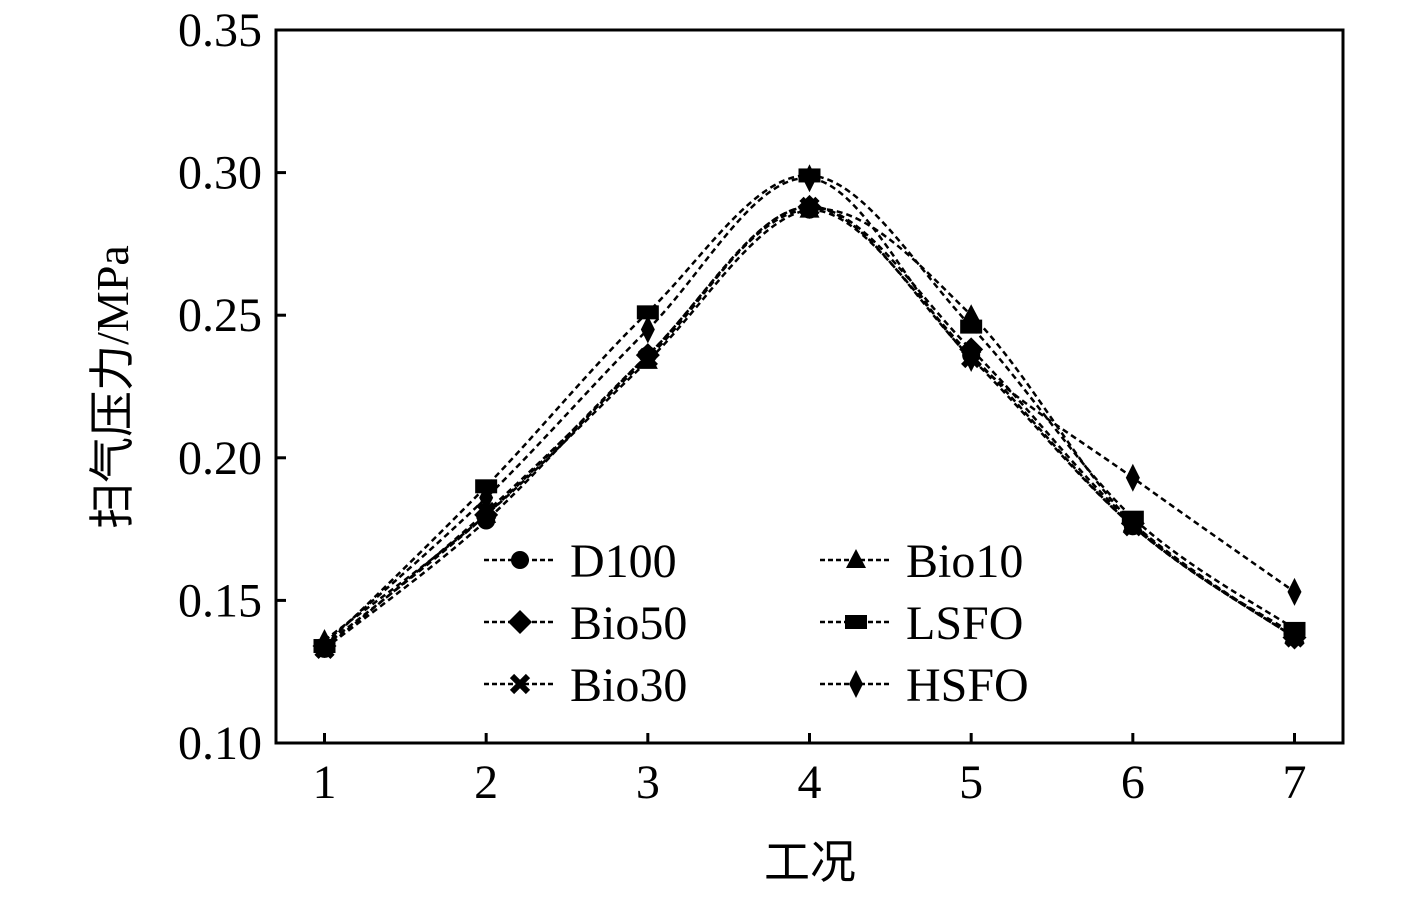 This screenshot has height=897, width=1417. What do you see at coordinates (220, 315) in the screenshot?
I see `y-tick-label: 0.25` at bounding box center [220, 315].